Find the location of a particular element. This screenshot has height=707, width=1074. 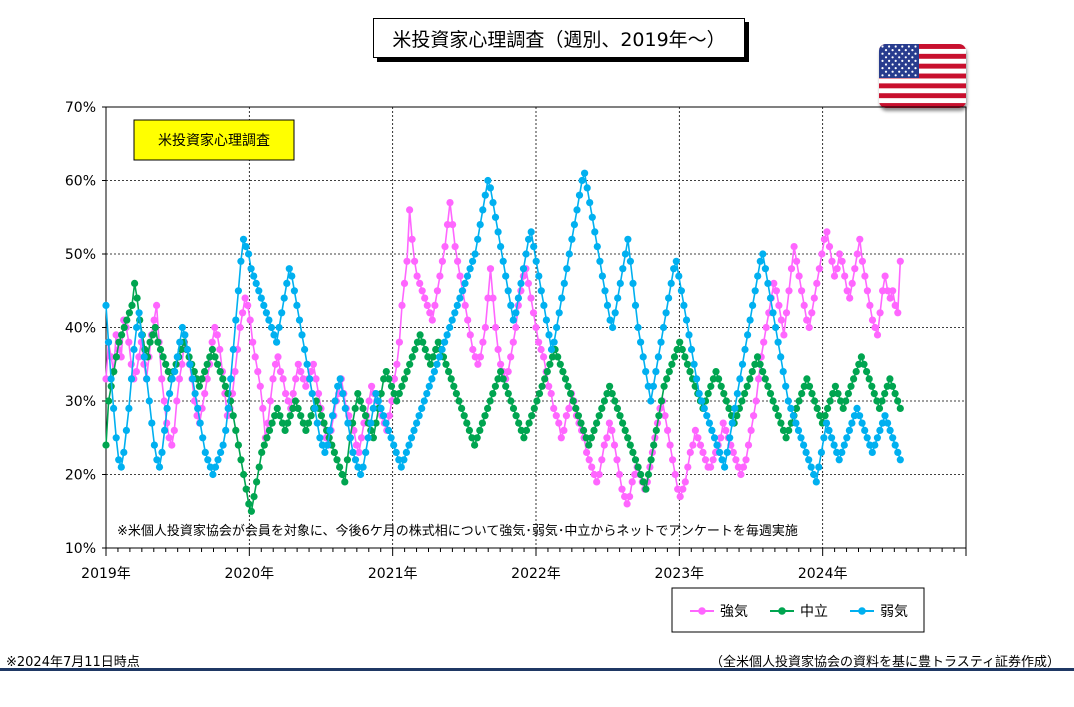

x-tick-label: 2022年 is located at coordinates (536, 574).